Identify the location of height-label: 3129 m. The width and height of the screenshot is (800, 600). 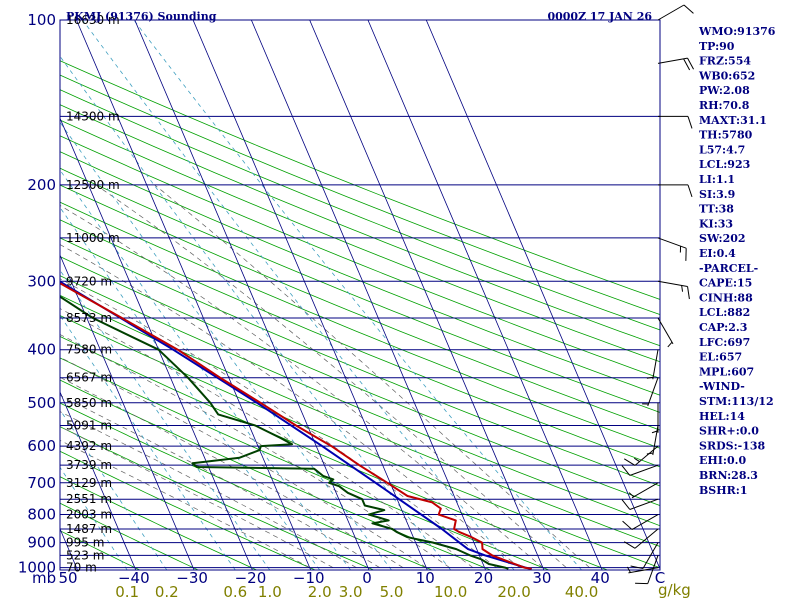
(89, 483).